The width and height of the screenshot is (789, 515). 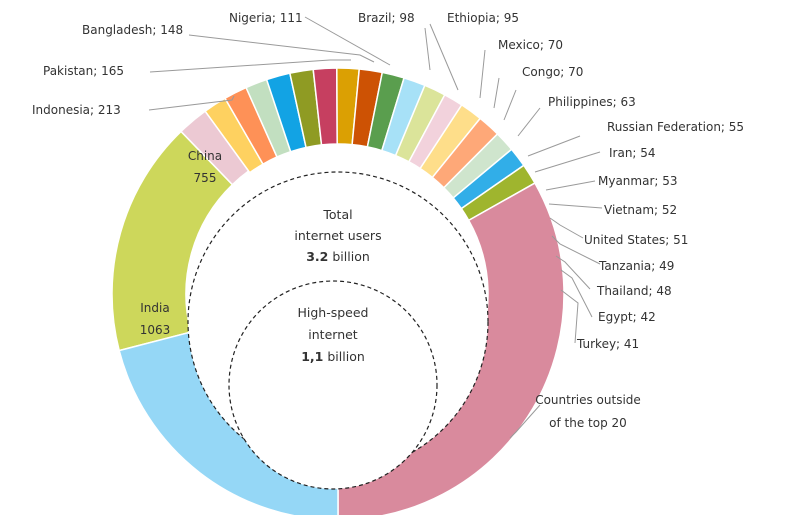 What do you see at coordinates (634, 291) in the screenshot?
I see `label-thailand-48: Thailand; 48` at bounding box center [634, 291].